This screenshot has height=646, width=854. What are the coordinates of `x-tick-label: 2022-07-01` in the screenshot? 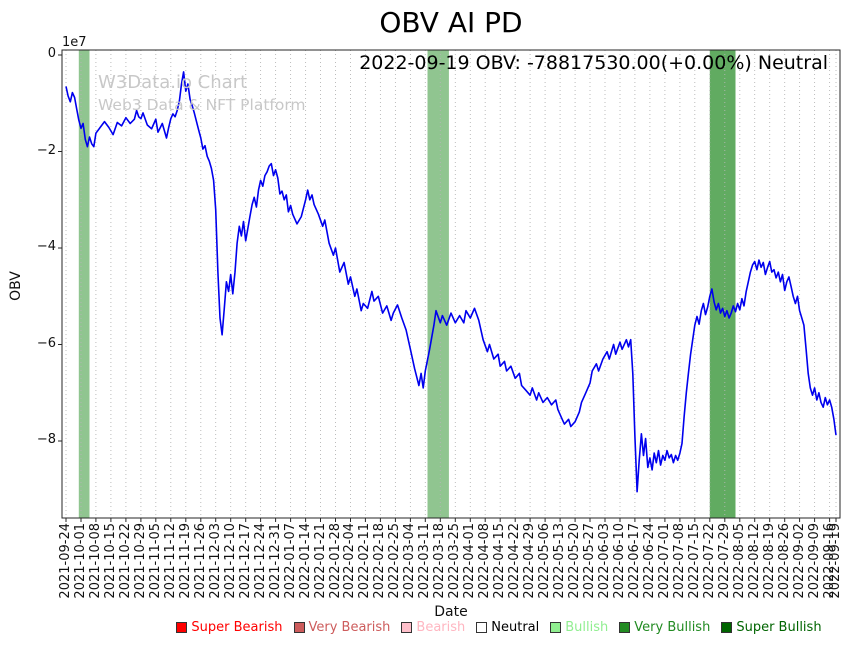 It's located at (664, 561).